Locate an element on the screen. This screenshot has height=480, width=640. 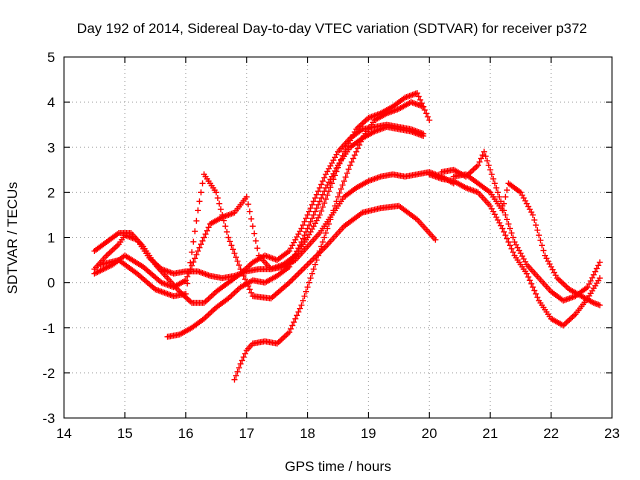
y-axis-label: SDTVAR / TECUs is located at coordinates (12, 238).